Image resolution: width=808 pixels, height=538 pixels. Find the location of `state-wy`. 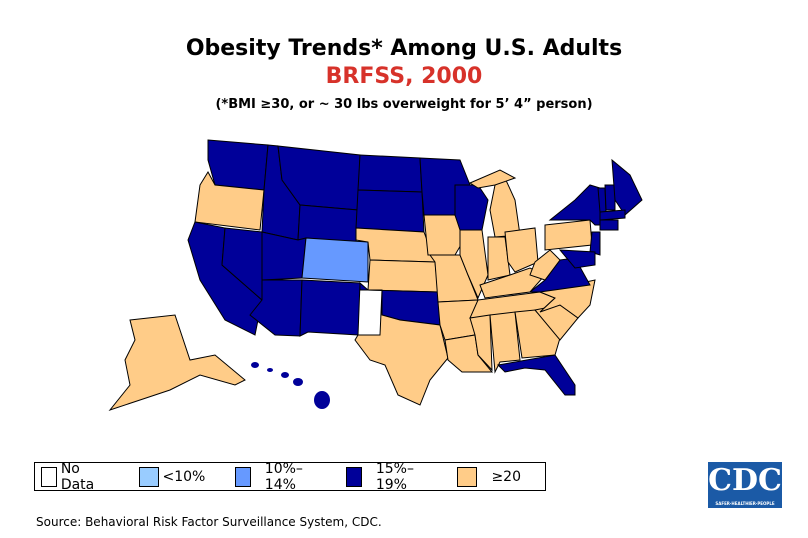

state-wy is located at coordinates (328, 223).